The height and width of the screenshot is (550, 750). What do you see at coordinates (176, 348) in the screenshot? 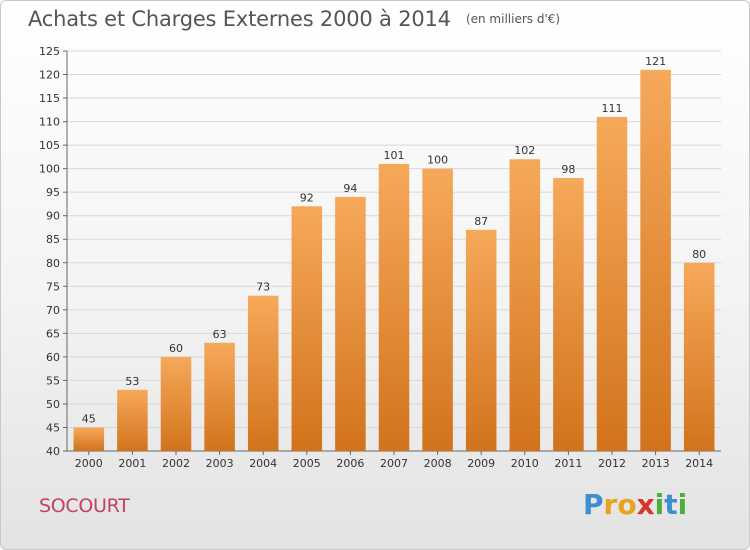
I see `bar-value-label: 60` at bounding box center [176, 348].